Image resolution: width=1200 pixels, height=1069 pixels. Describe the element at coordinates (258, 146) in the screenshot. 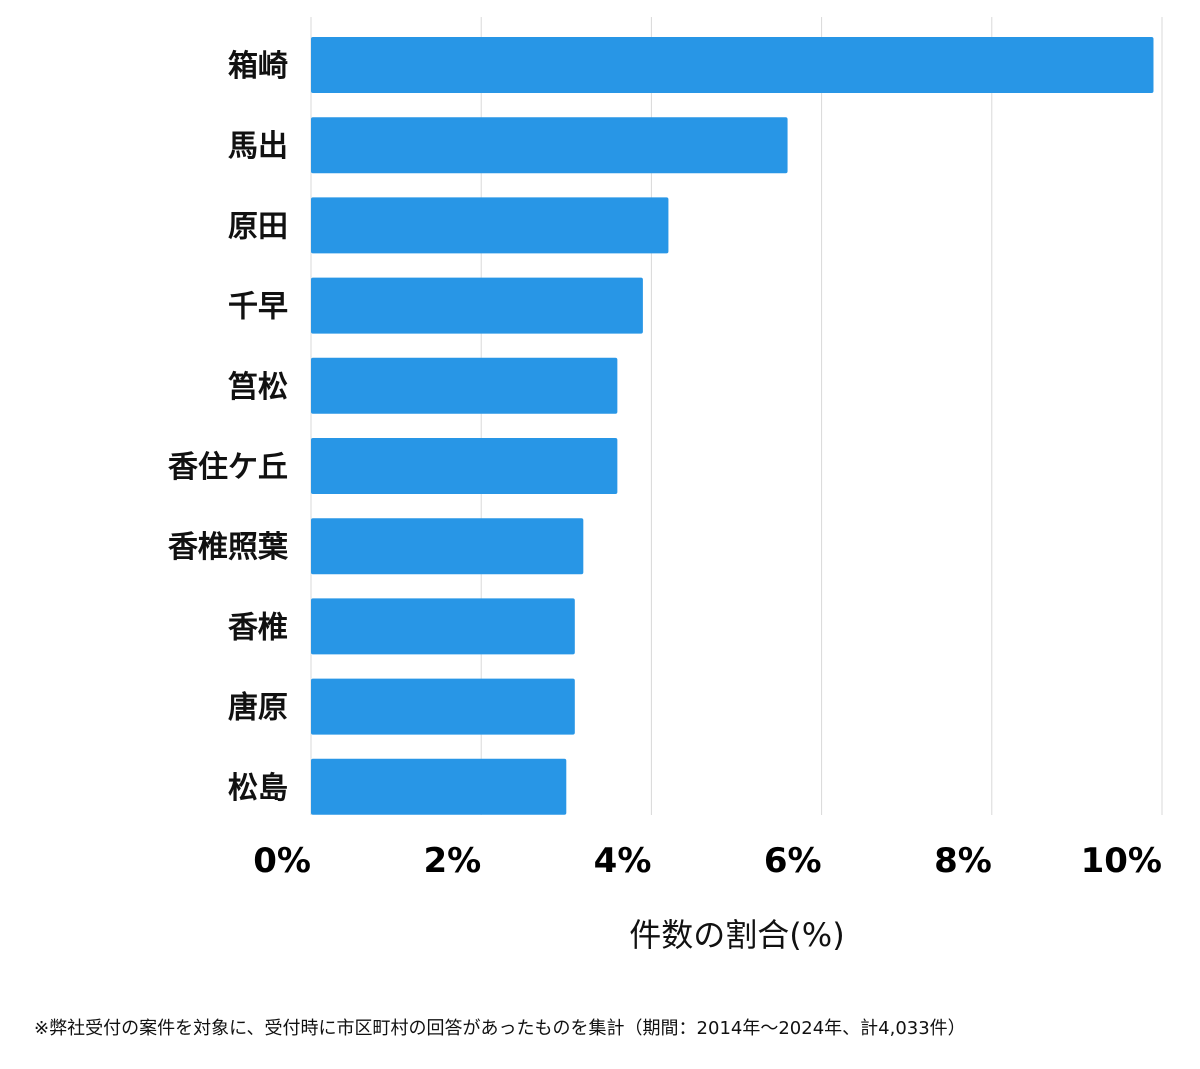

I see `category-label-1: 馬出` at that location.